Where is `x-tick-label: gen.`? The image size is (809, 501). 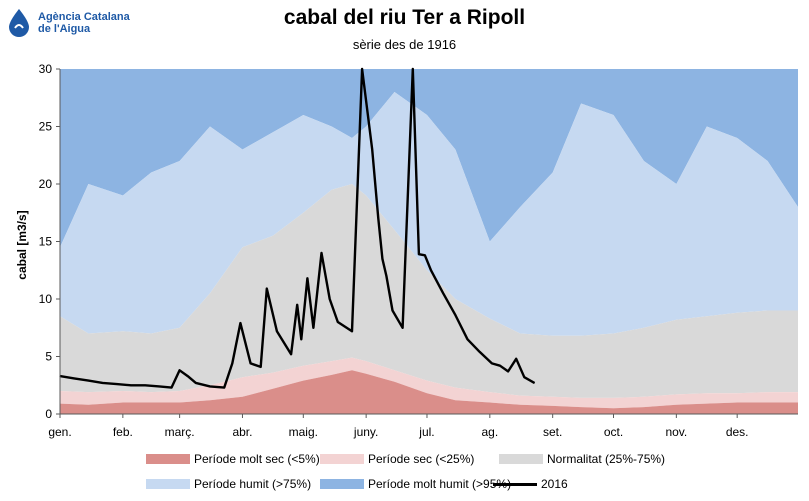
x-tick-label: gen. is located at coordinates (59, 432).